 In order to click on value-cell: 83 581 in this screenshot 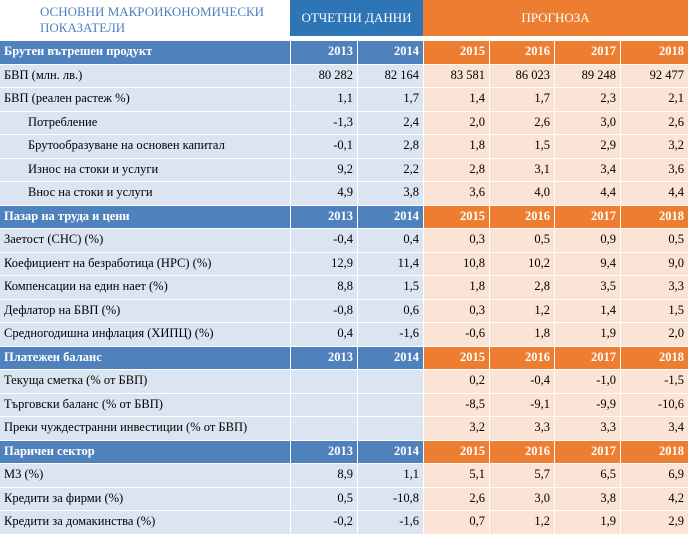, I will do `click(456, 75)`.